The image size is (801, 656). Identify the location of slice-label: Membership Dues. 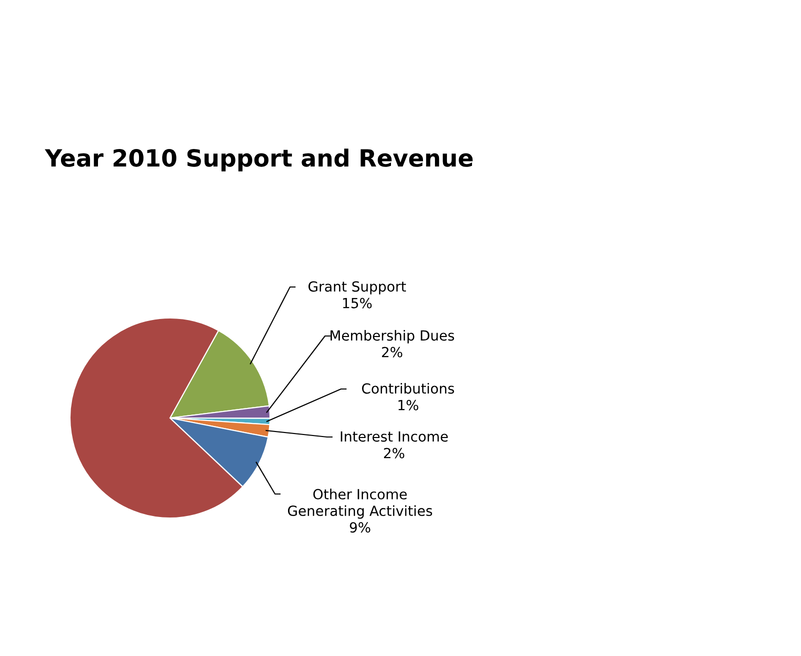
(392, 337).